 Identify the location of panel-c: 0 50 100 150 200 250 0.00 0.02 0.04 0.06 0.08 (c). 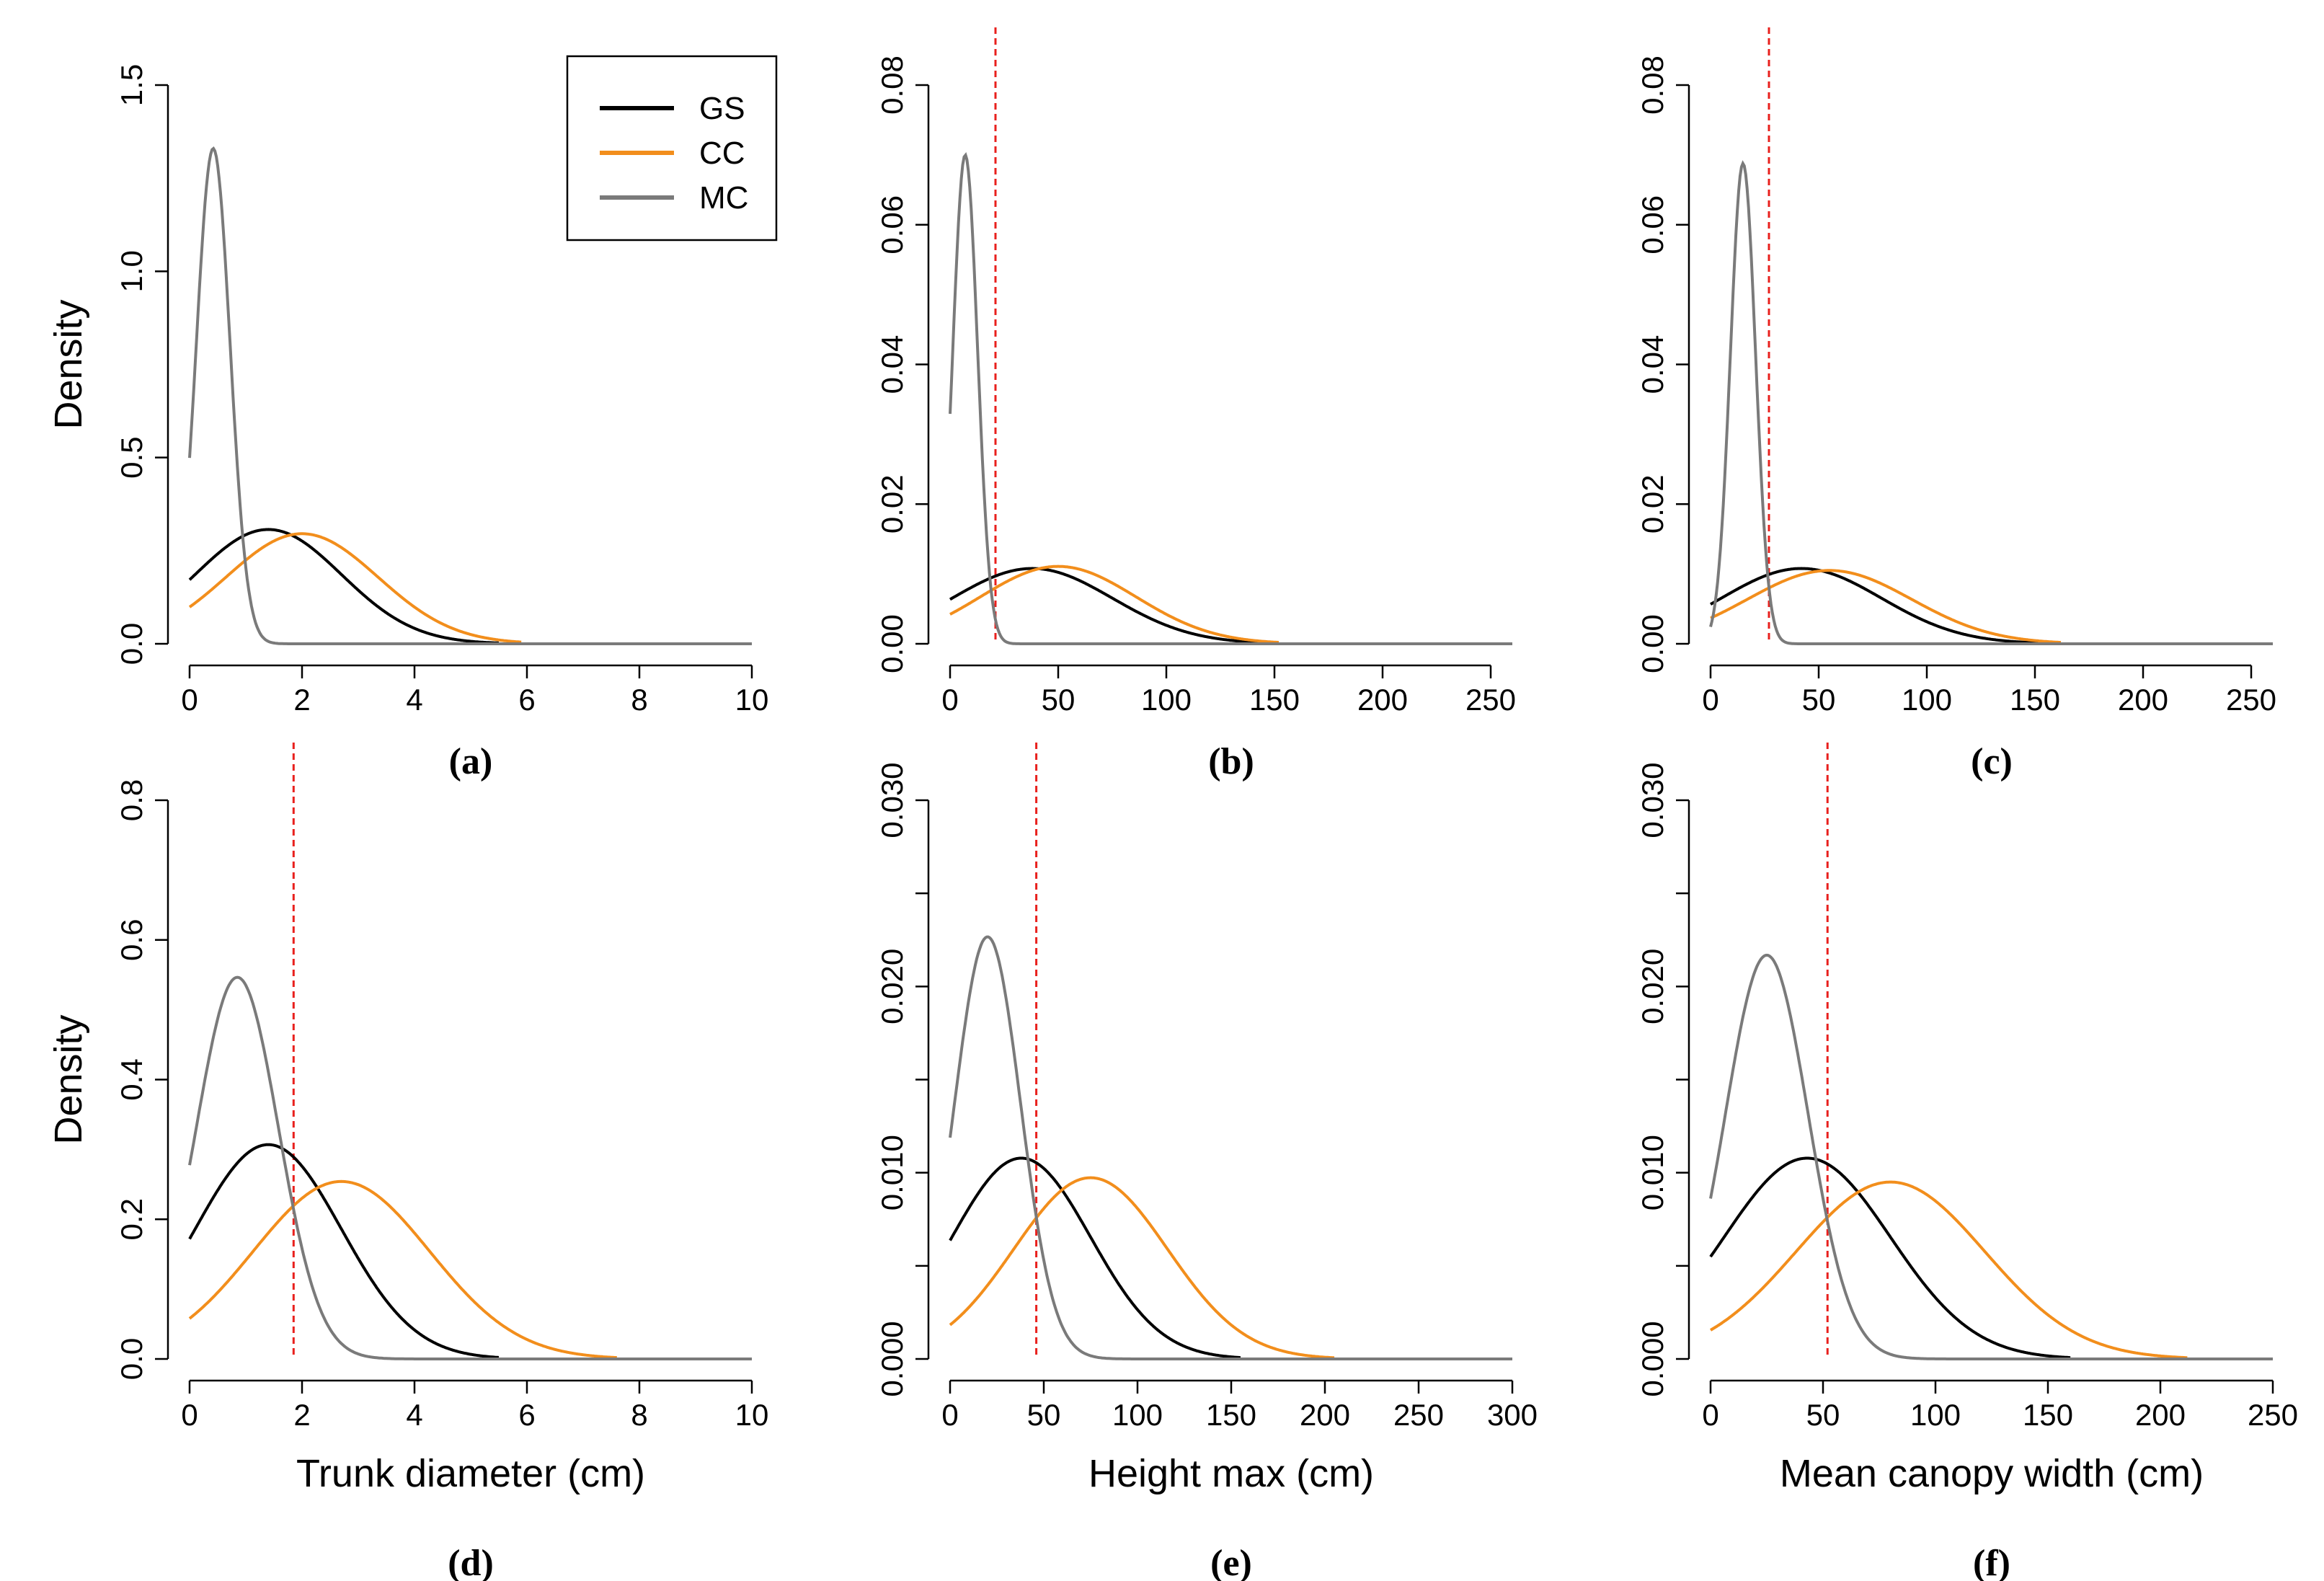
(1956, 404).